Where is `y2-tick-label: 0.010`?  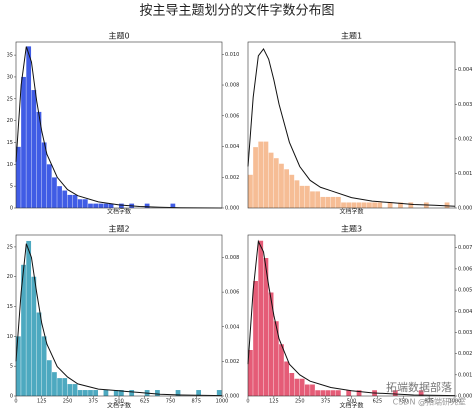
y2-tick-label: 0.010 is located at coordinates (232, 55).